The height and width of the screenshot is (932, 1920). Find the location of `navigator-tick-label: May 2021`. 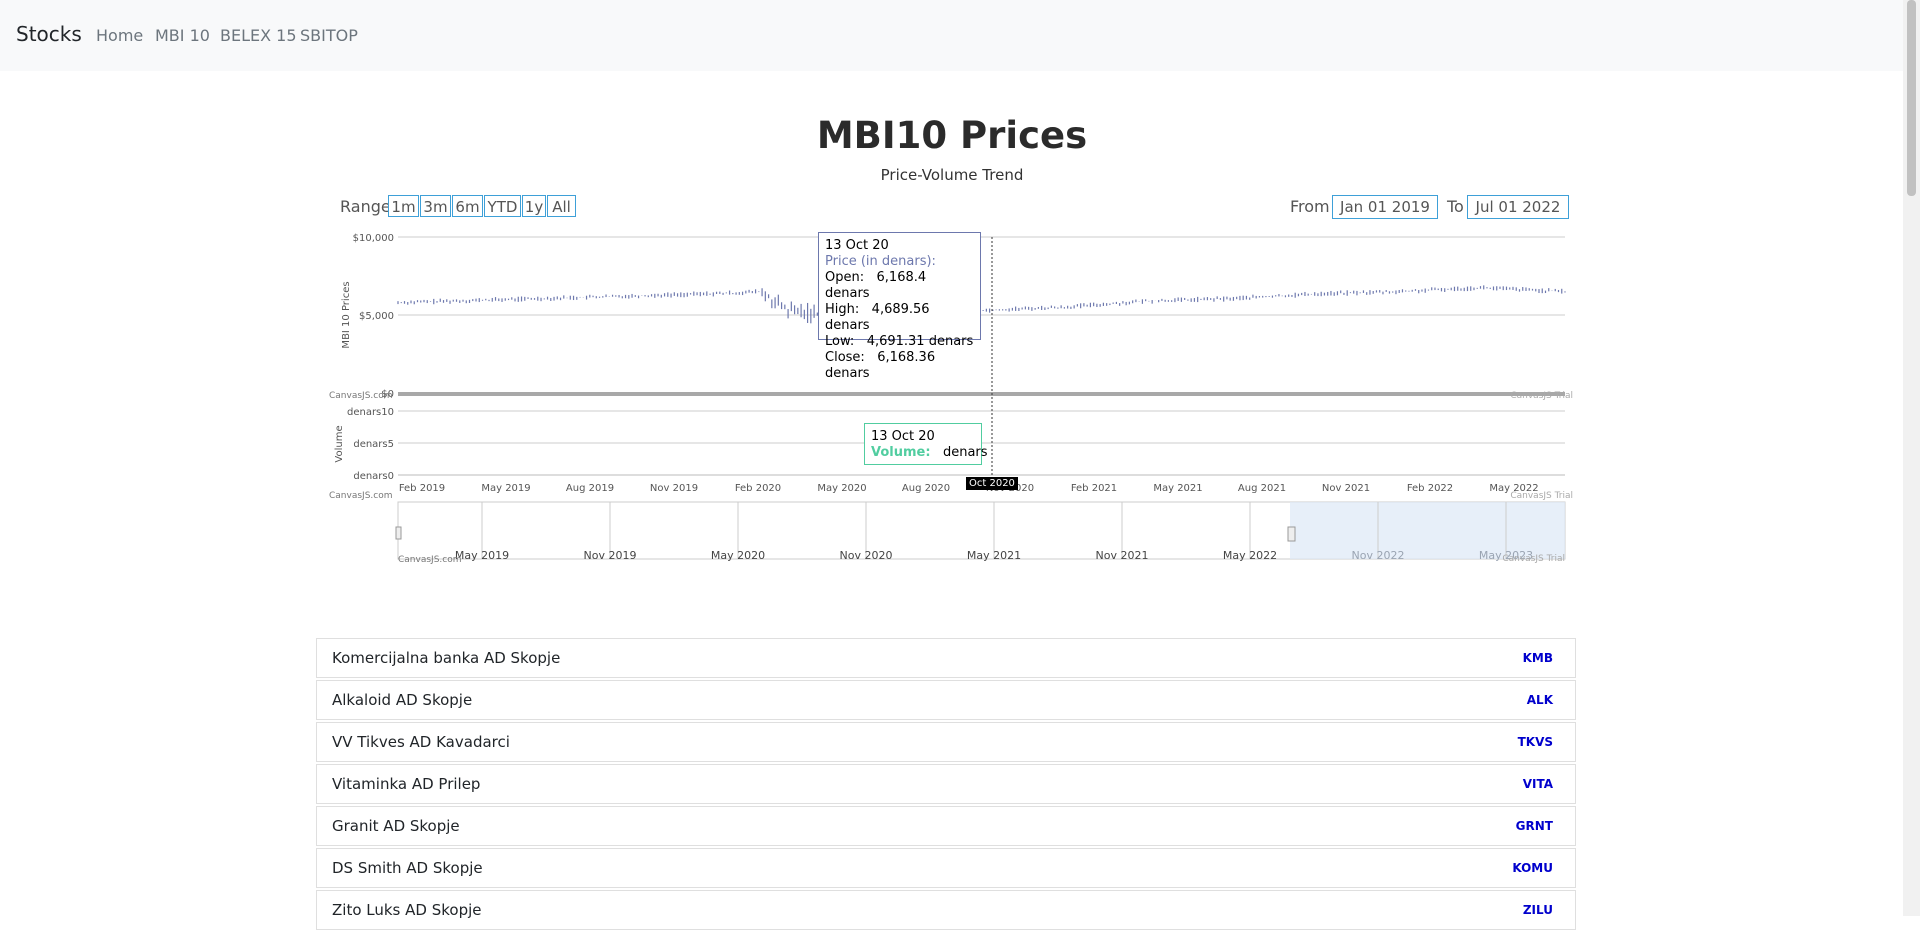

navigator-tick-label: May 2021 is located at coordinates (994, 555).